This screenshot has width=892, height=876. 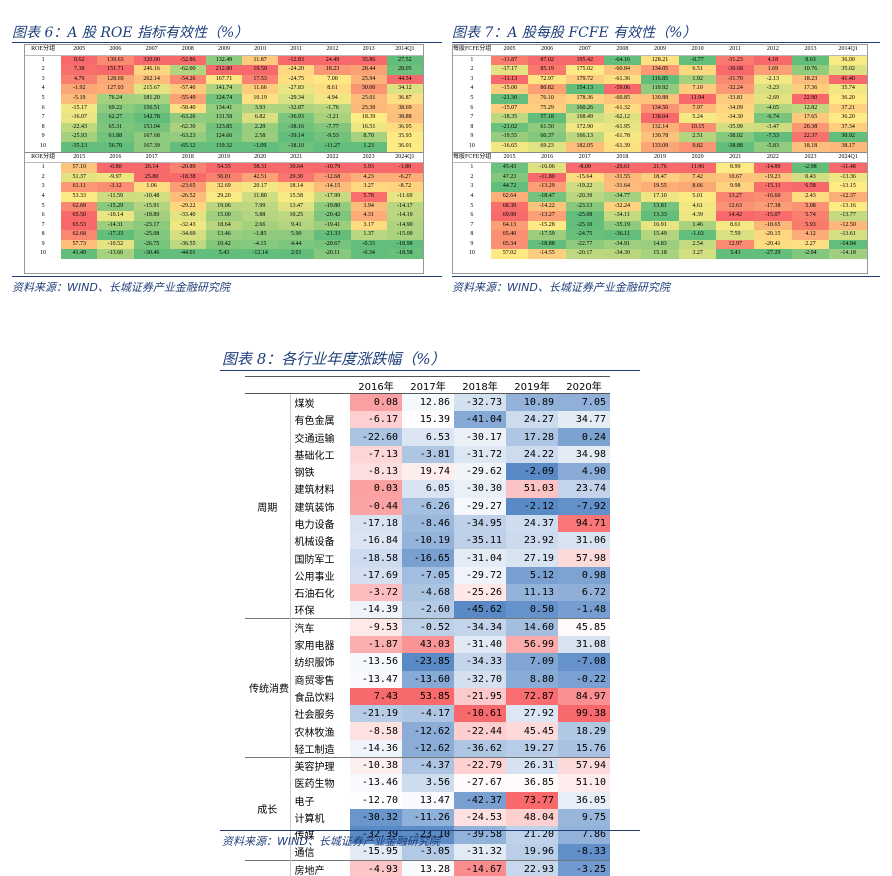 What do you see at coordinates (187, 196) in the screenshot?
I see `value-cell: -26.52` at bounding box center [187, 196].